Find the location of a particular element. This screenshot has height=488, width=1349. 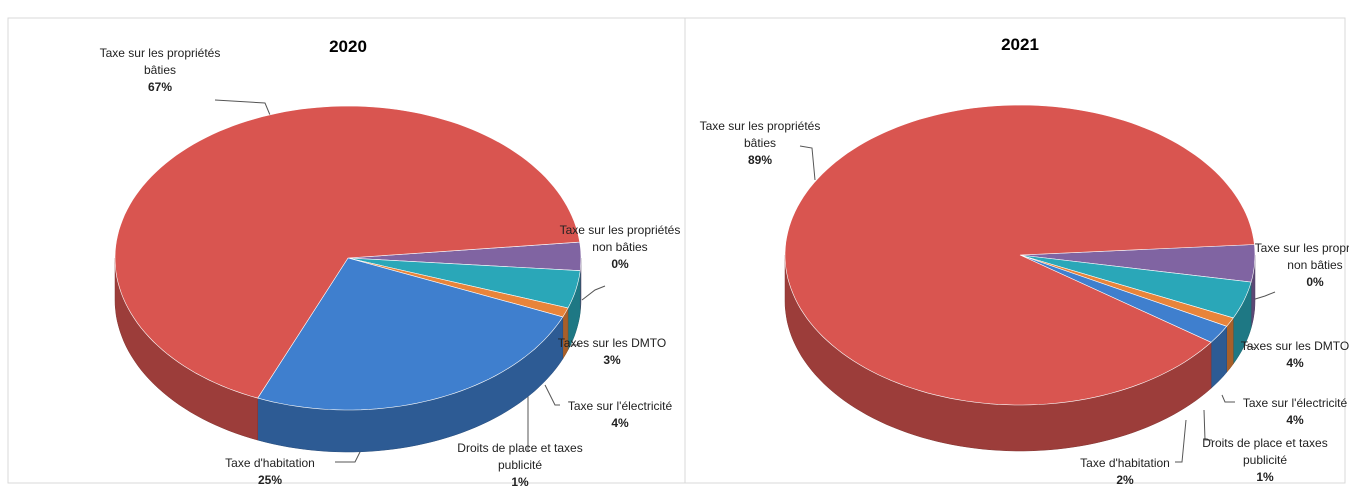

slice-label: Taxe d'habitation 25% is located at coordinates (270, 471).